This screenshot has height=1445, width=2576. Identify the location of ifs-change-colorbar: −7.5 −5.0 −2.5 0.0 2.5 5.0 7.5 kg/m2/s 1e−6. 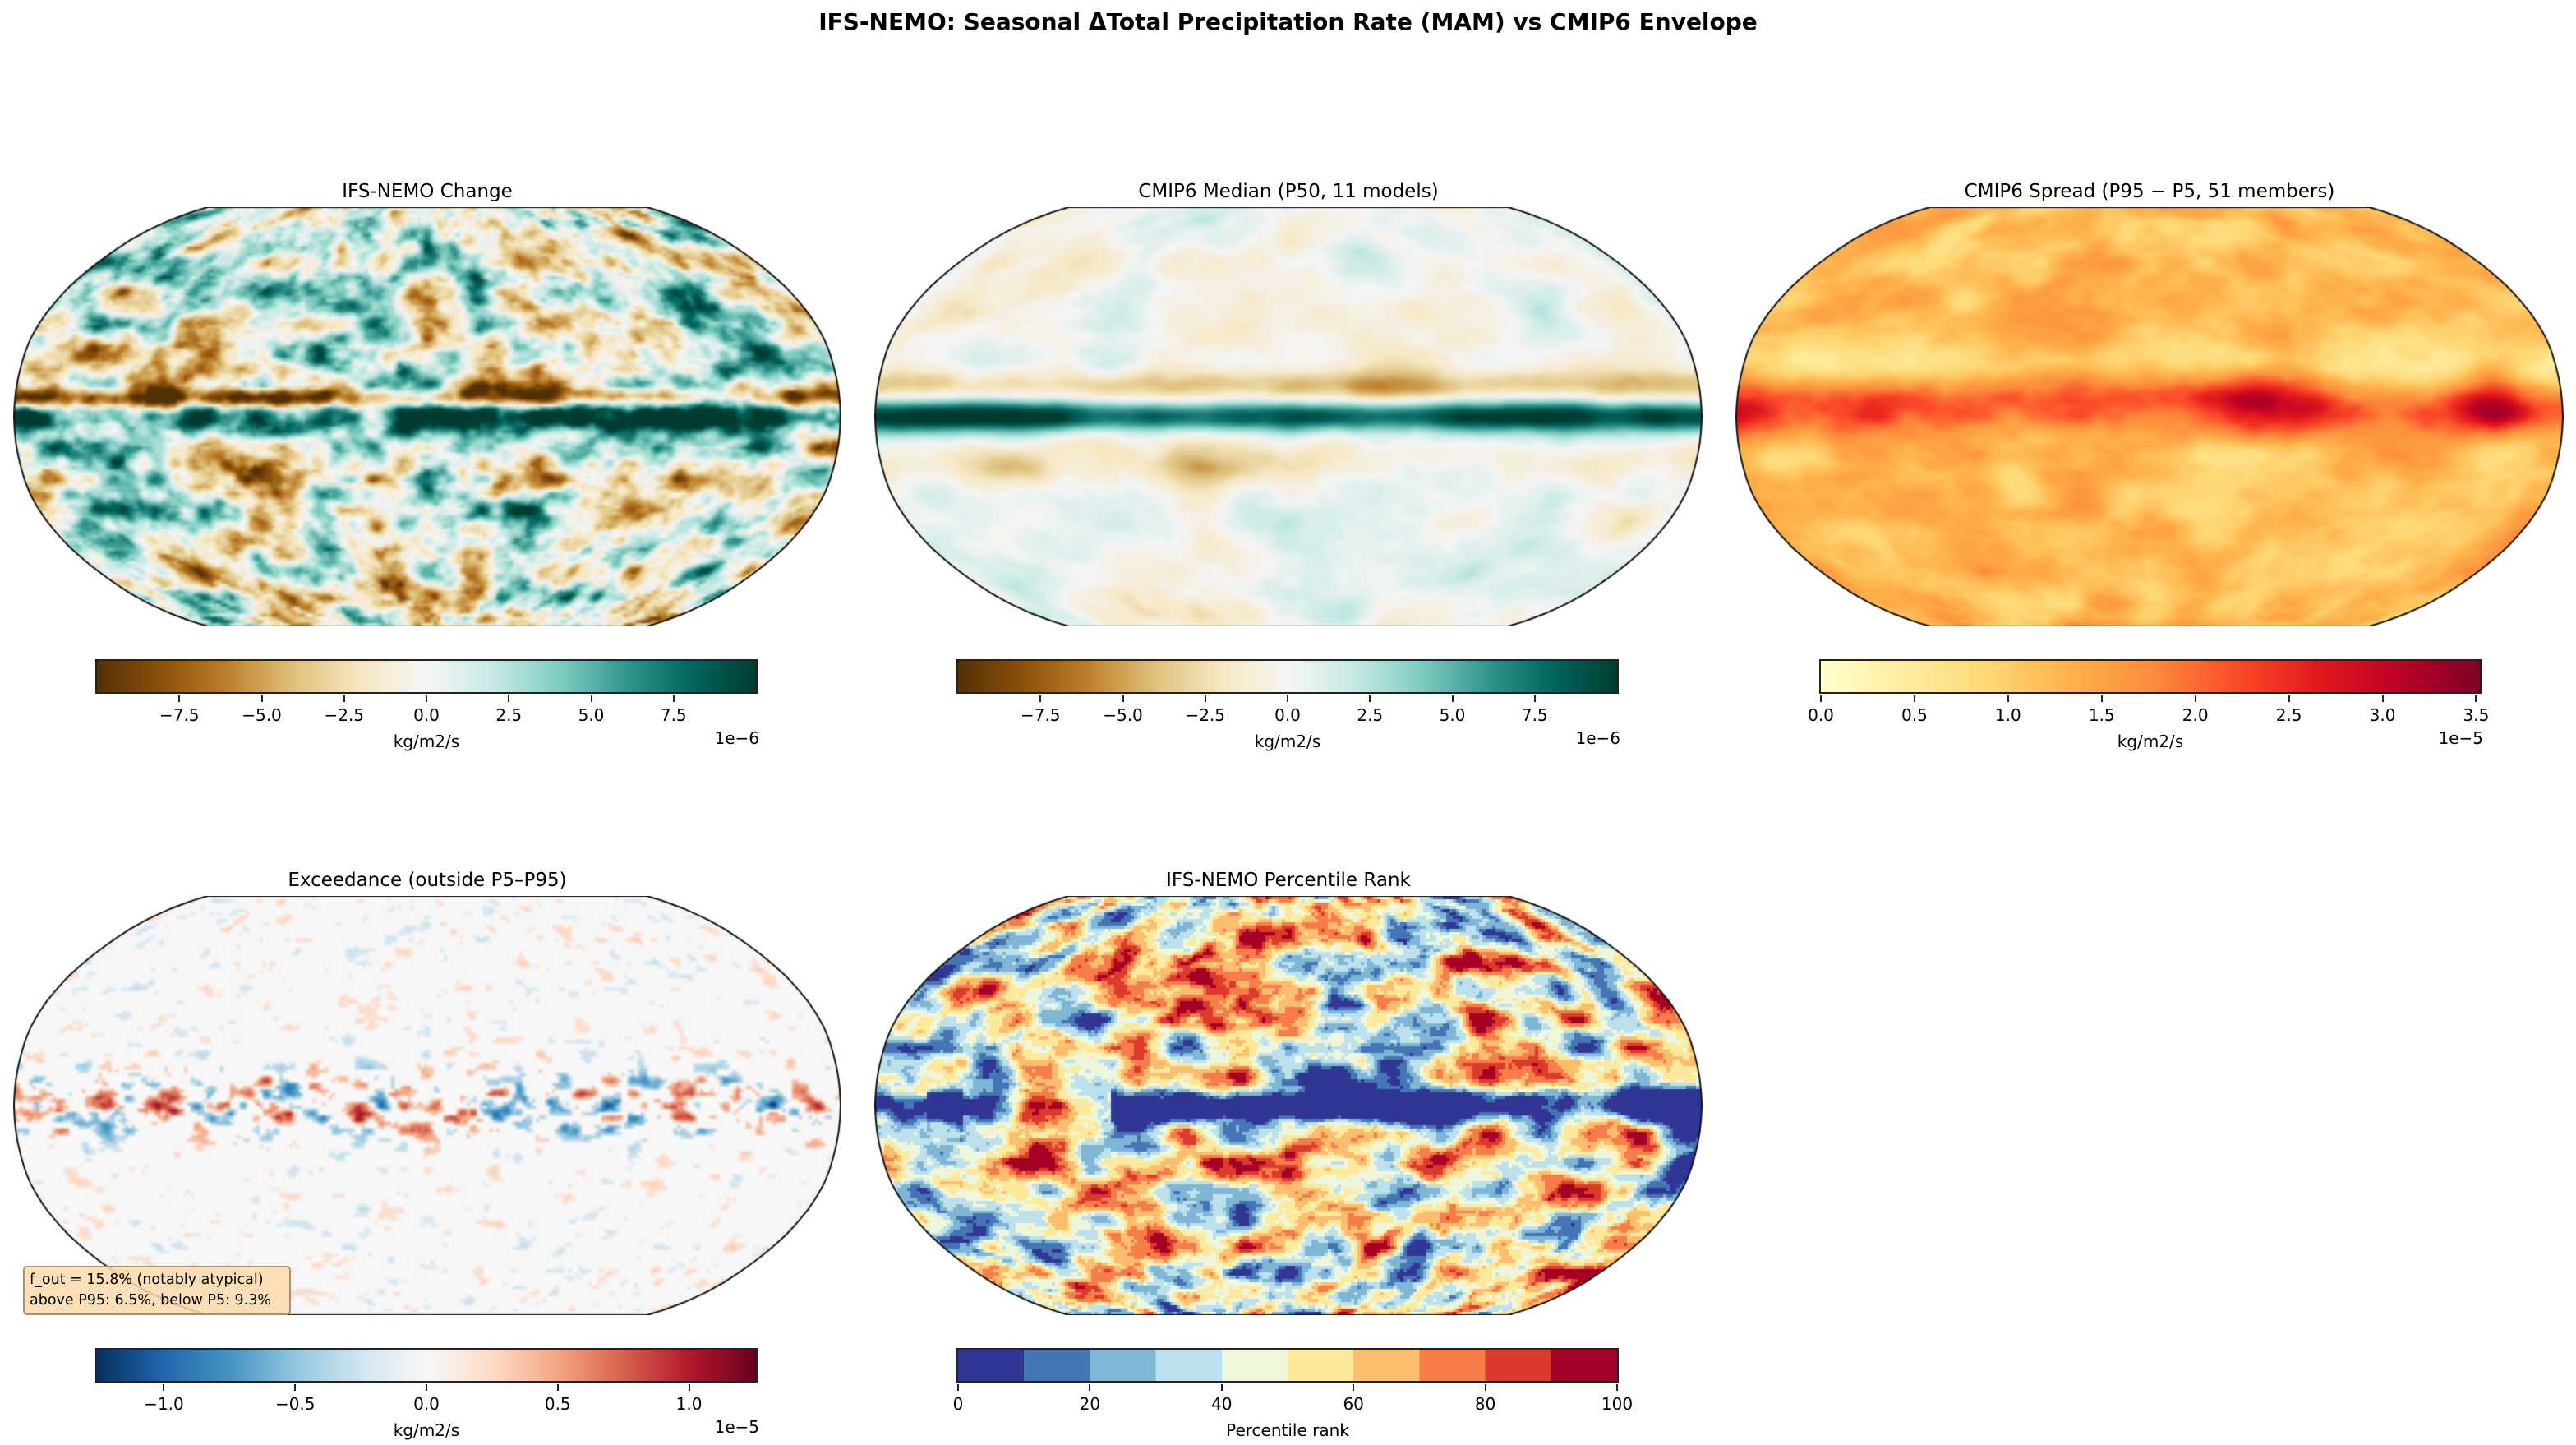
(427, 705).